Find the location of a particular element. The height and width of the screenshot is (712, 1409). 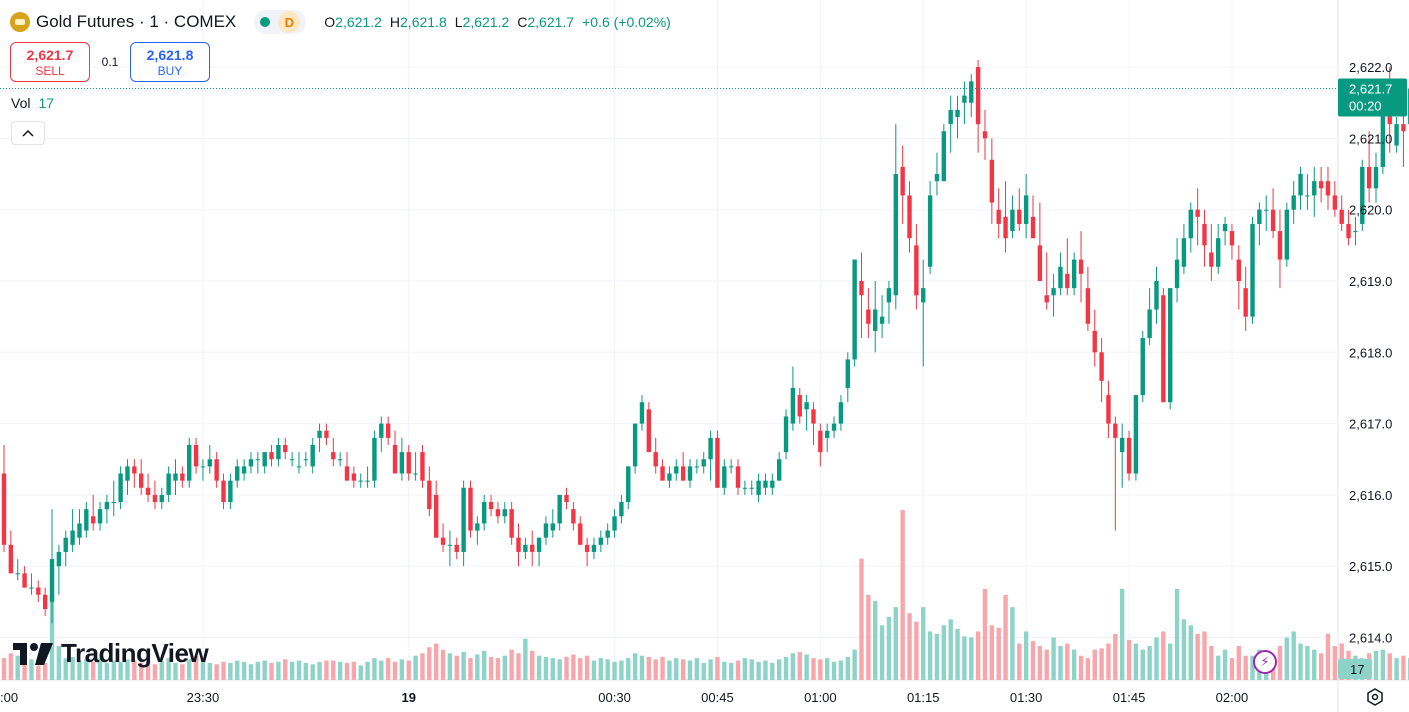

settings-gear-icon is located at coordinates (1375, 697).